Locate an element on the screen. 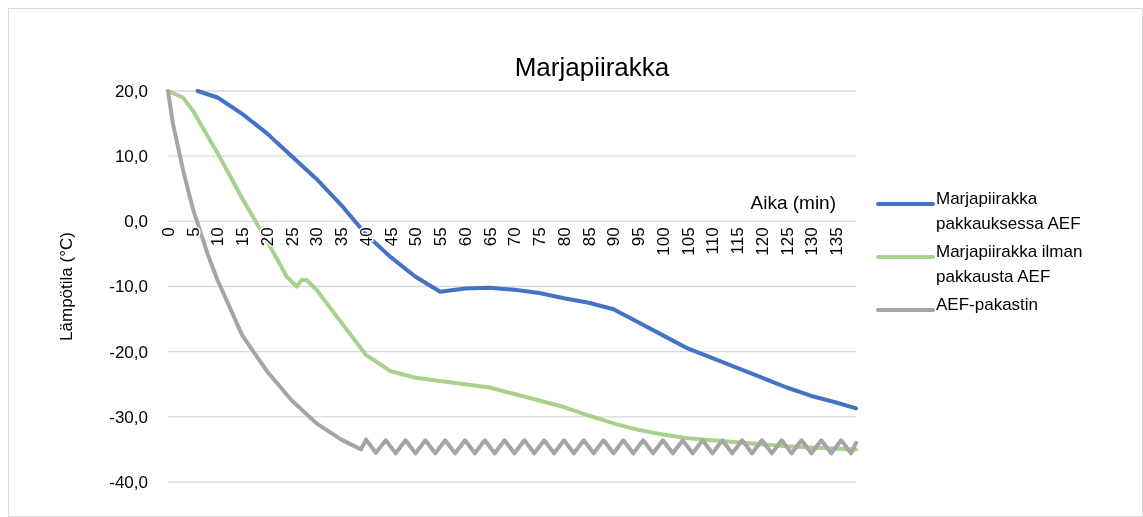 The width and height of the screenshot is (1143, 517). x-tick-label: 20 is located at coordinates (267, 237).